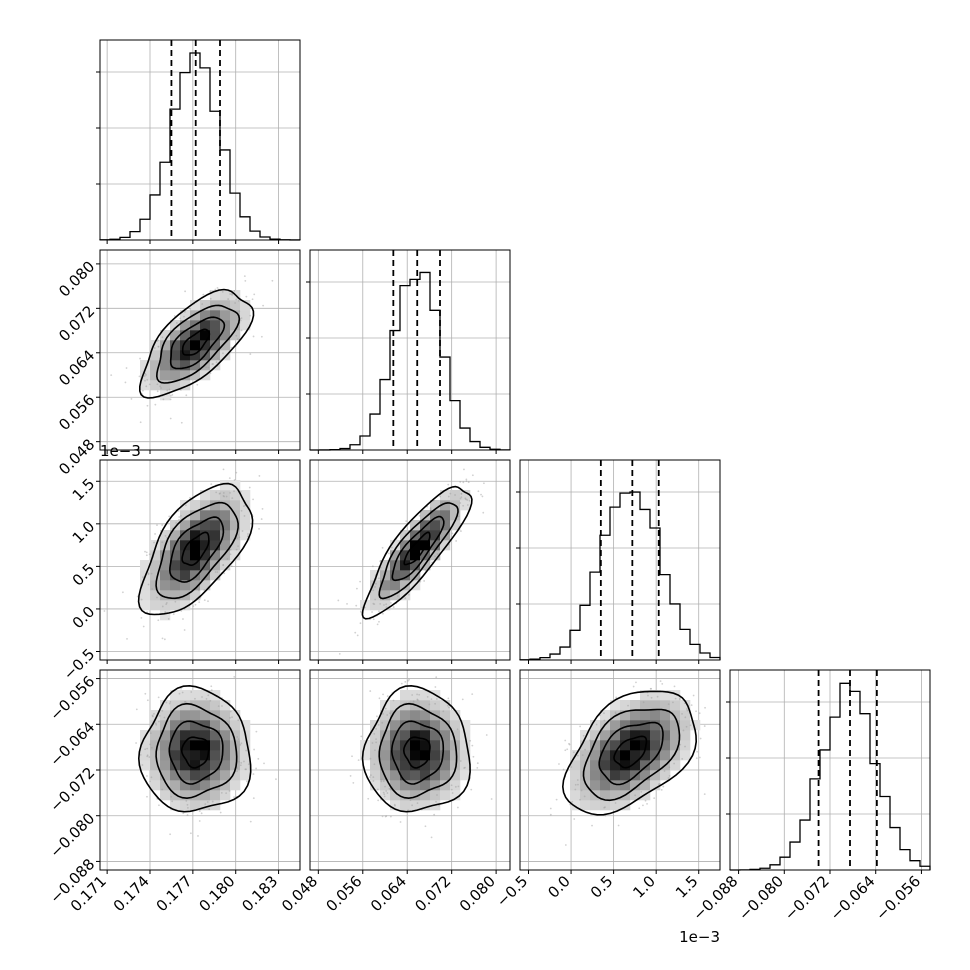  What do you see at coordinates (120, 451) in the screenshot?
I see `y-offset-label: 1e−3` at bounding box center [120, 451].